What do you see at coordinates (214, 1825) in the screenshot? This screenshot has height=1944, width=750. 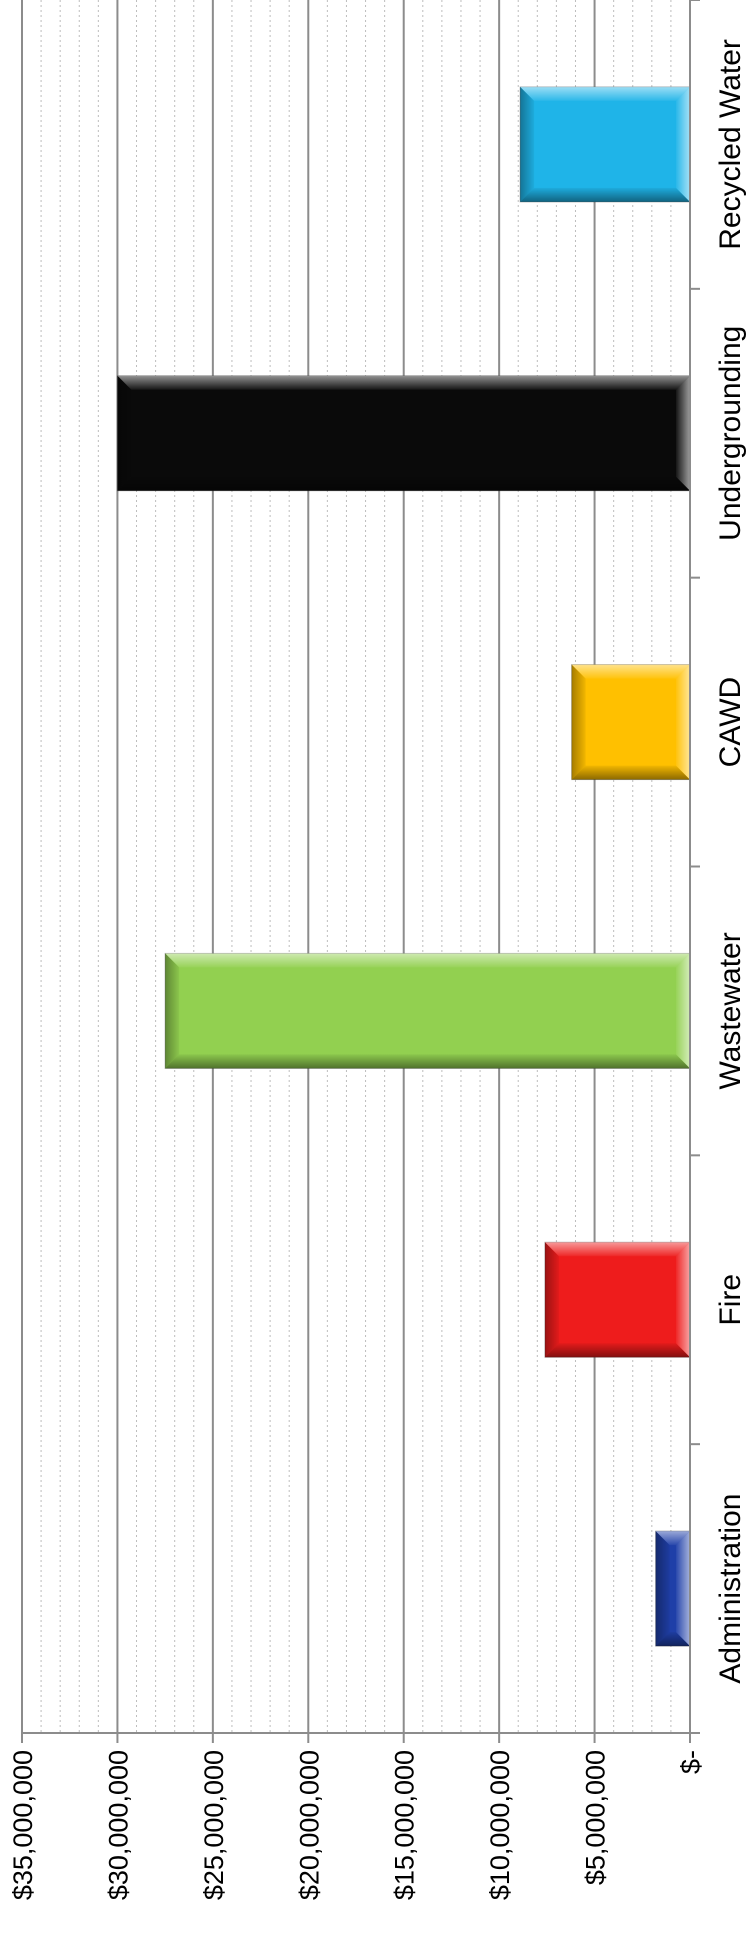 I see `value-tick-label: $25,000,000` at bounding box center [214, 1825].